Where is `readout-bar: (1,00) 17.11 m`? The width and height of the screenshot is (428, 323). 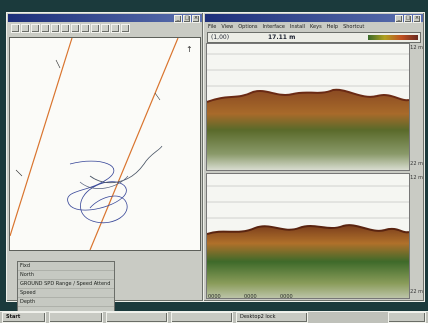
readout-bar: (1,00) 17.11 m is located at coordinates (314, 37).